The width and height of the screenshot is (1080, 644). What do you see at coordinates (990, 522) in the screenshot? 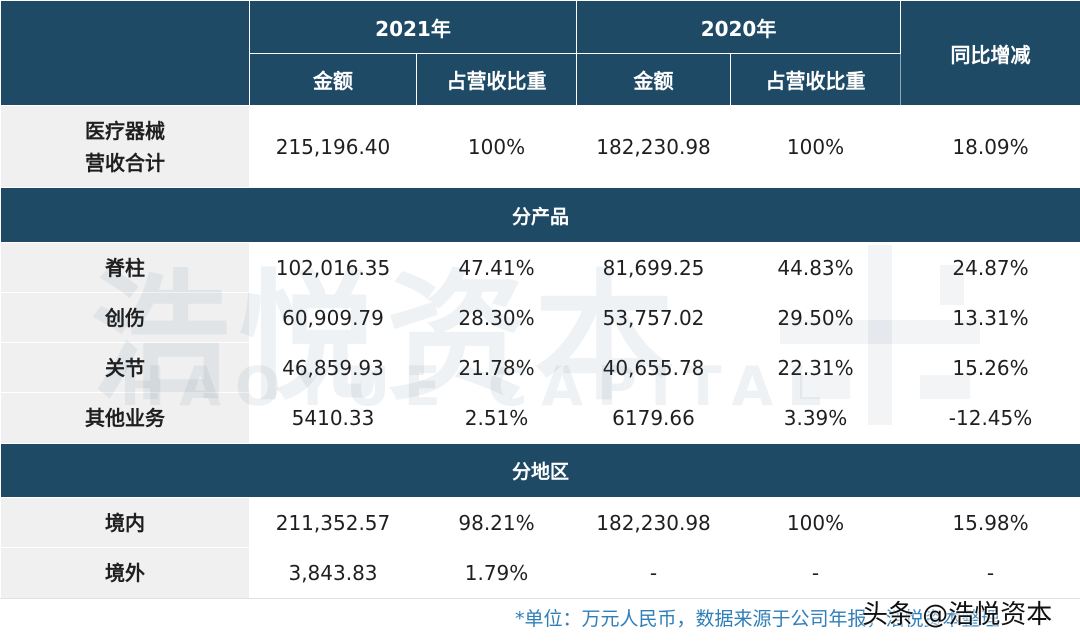
I see `yoy-change: 15.98%` at bounding box center [990, 522].